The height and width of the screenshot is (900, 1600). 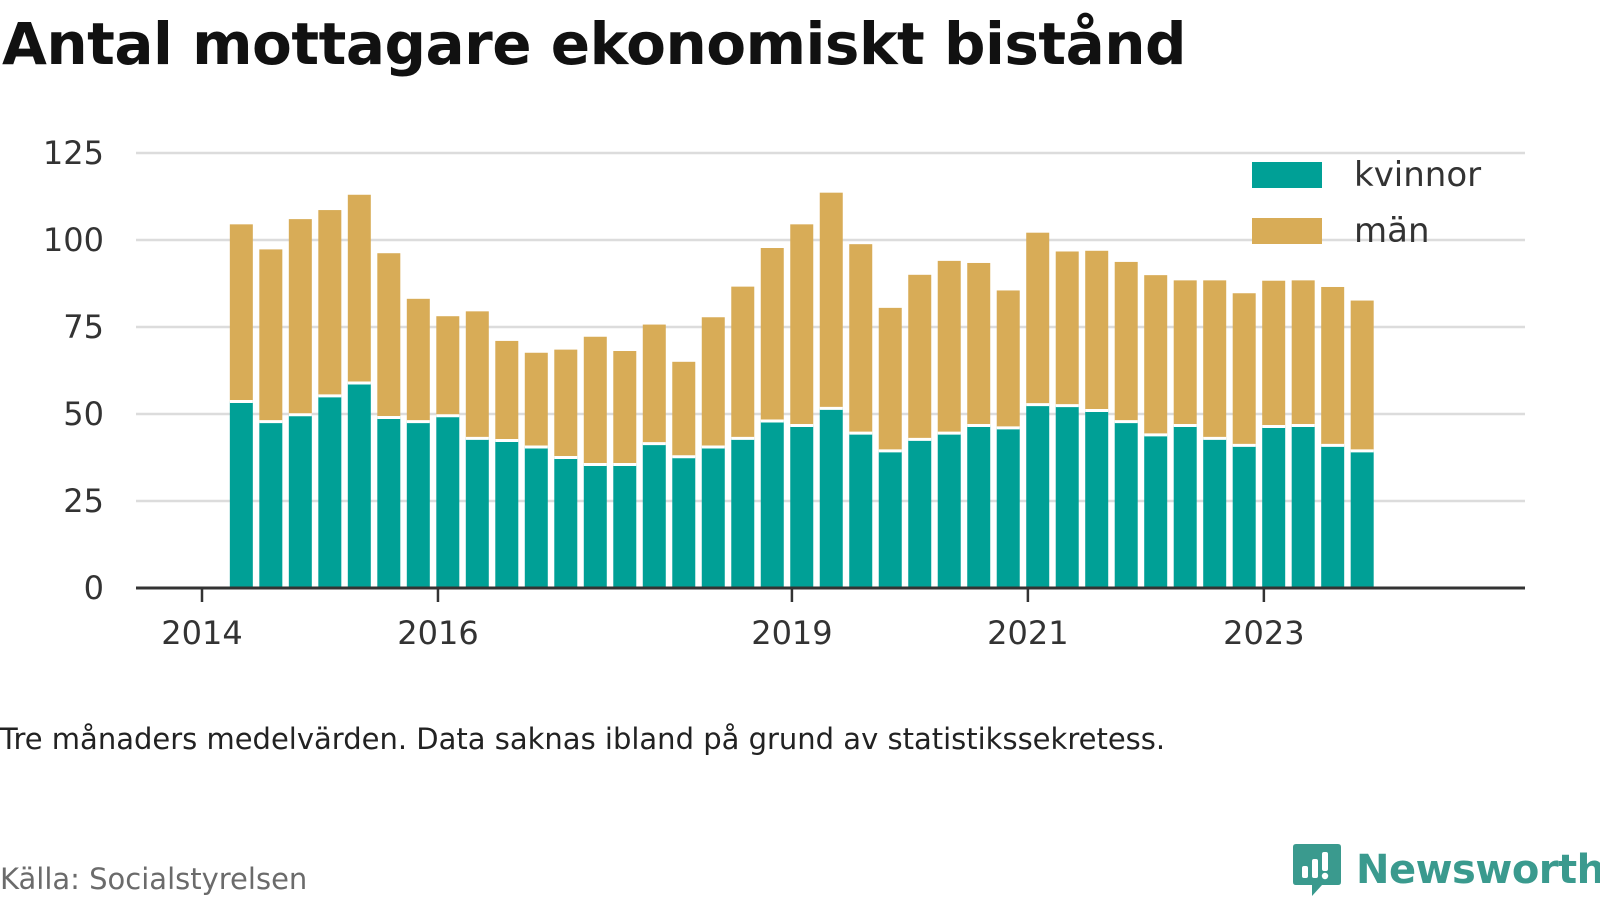 What do you see at coordinates (791, 633) in the screenshot?
I see `x-tick-label: 2019` at bounding box center [791, 633].